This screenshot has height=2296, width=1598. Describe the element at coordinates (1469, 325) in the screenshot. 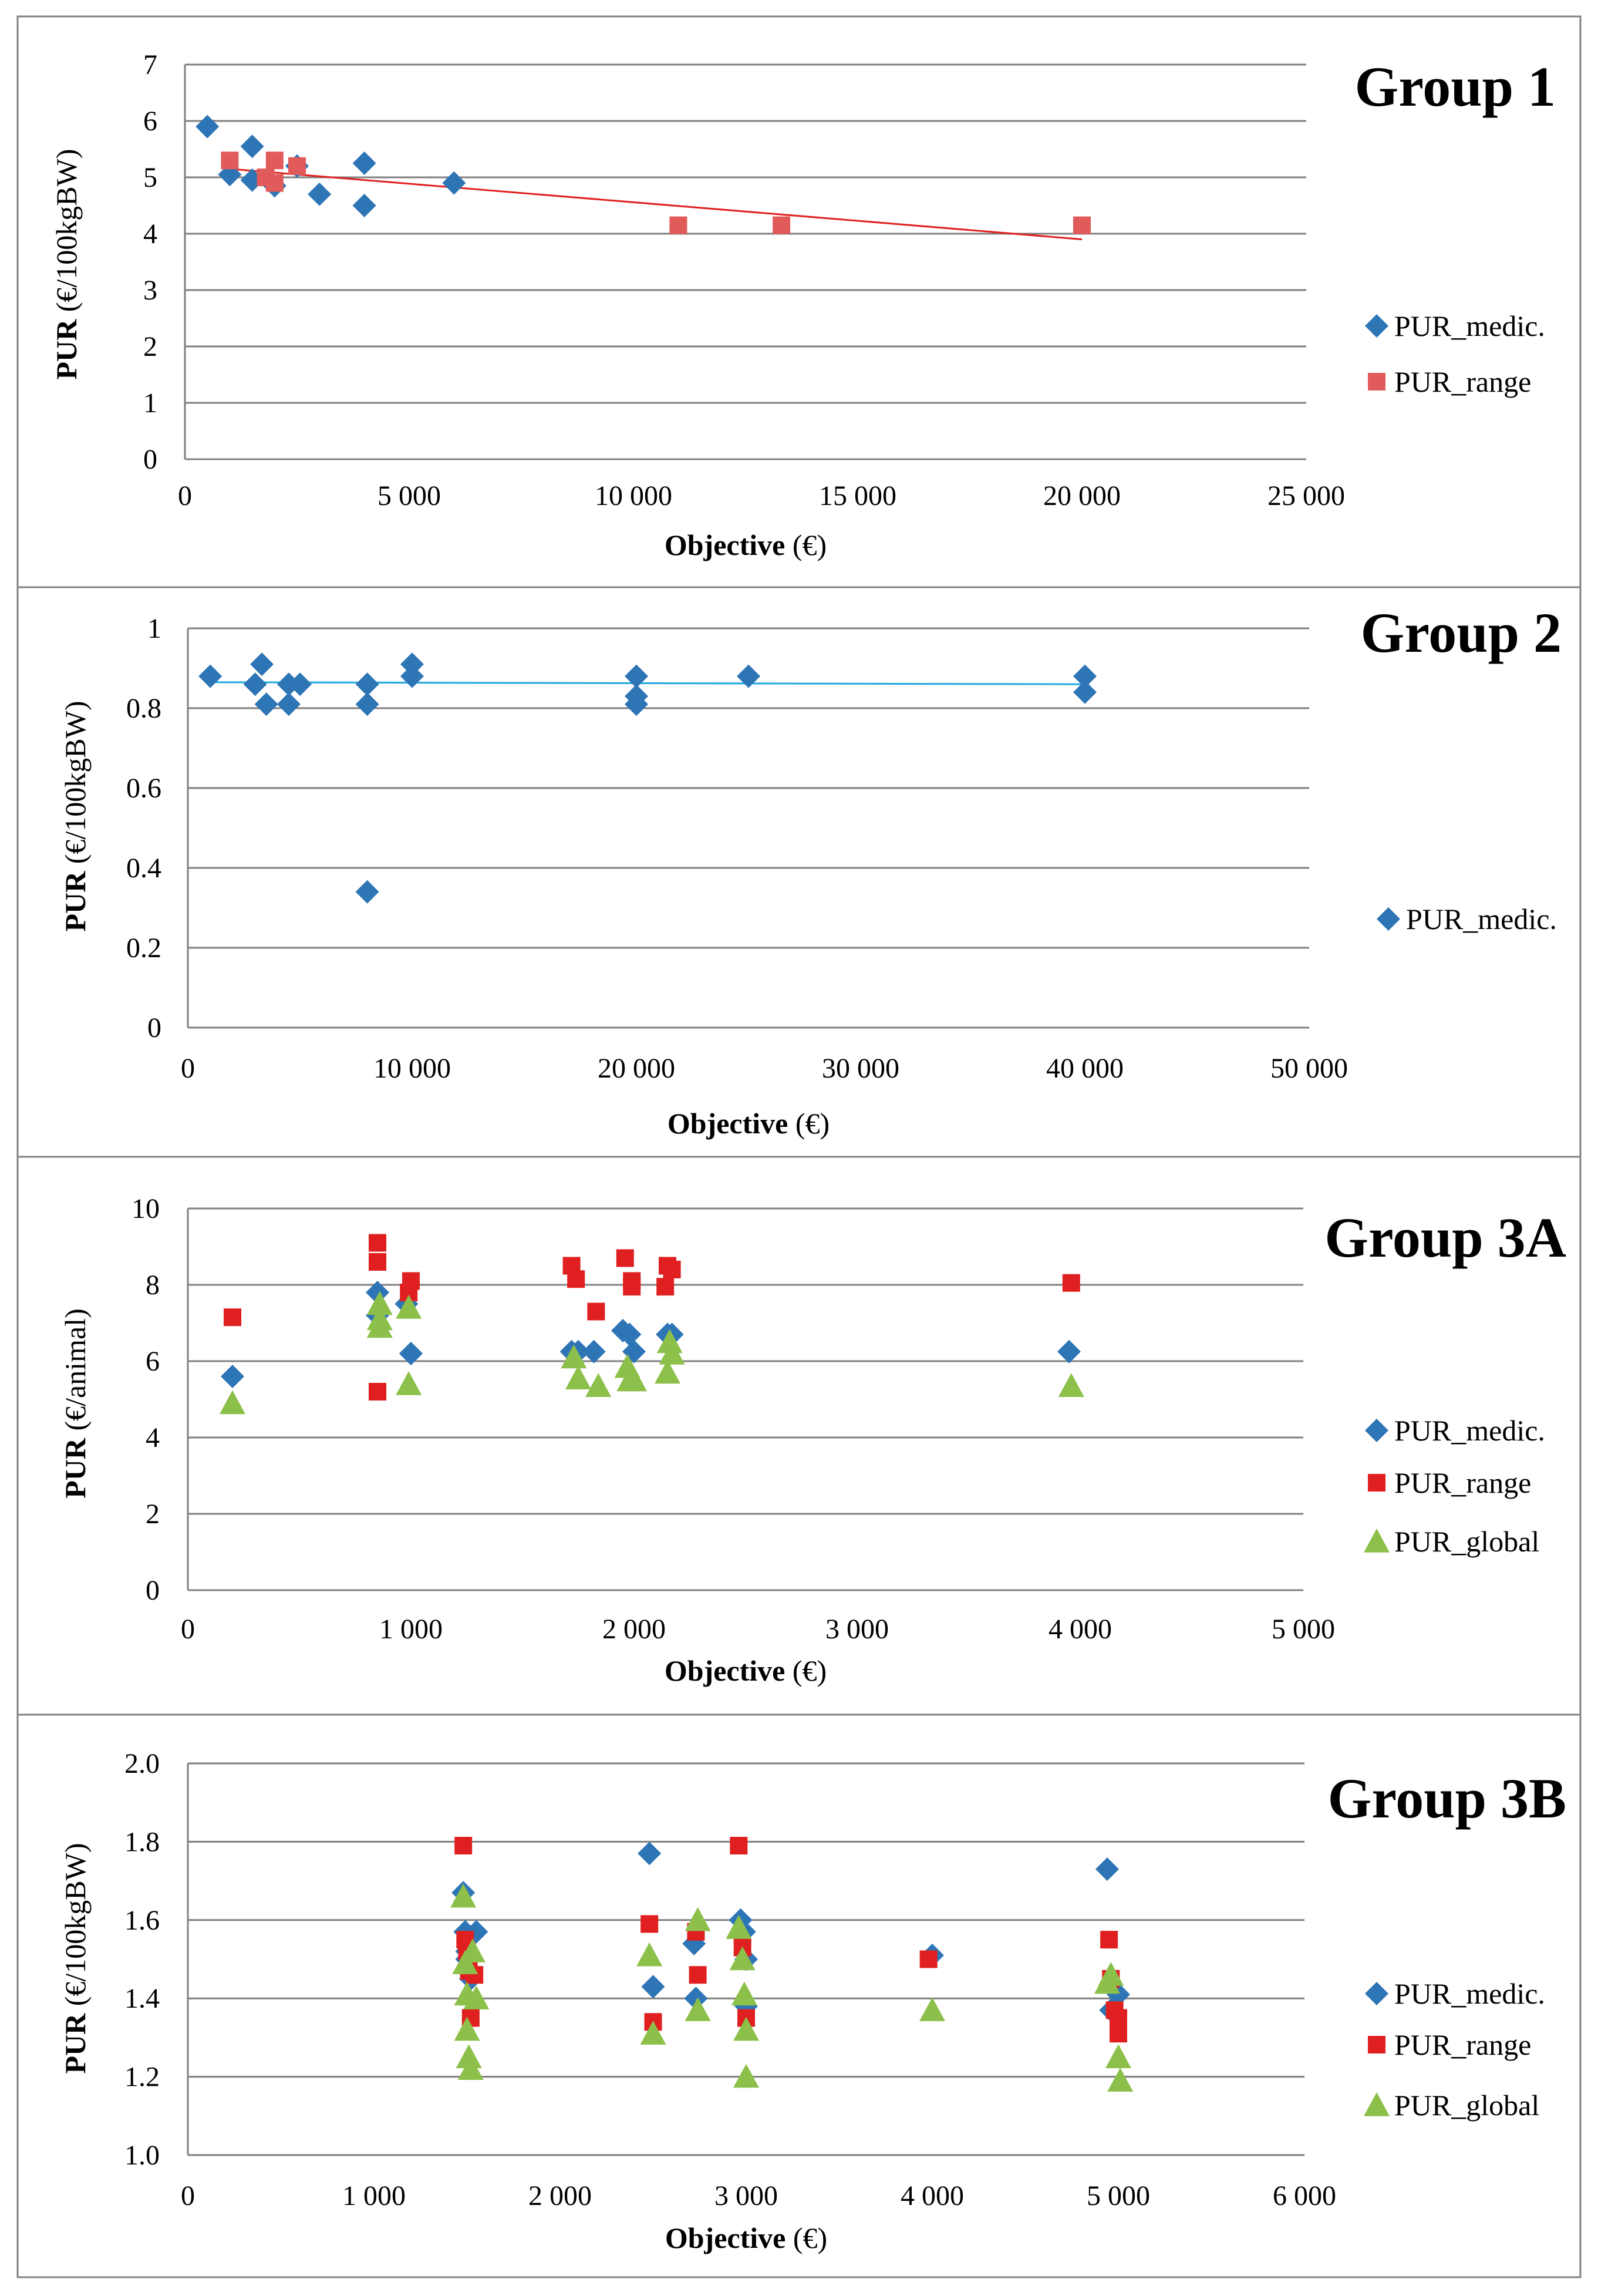

I see `legend-label: PUR_medic.` at that location.